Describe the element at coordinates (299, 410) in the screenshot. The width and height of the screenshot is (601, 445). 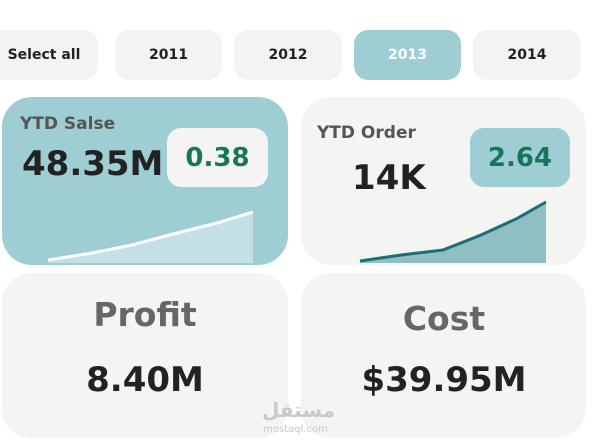
I see `watermark: مستقل` at that location.